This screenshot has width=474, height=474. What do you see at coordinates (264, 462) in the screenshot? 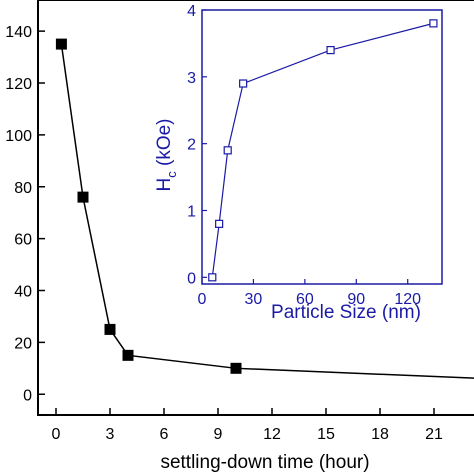
I see `main-x-axis-title: settling-down time (hour)` at bounding box center [264, 462].